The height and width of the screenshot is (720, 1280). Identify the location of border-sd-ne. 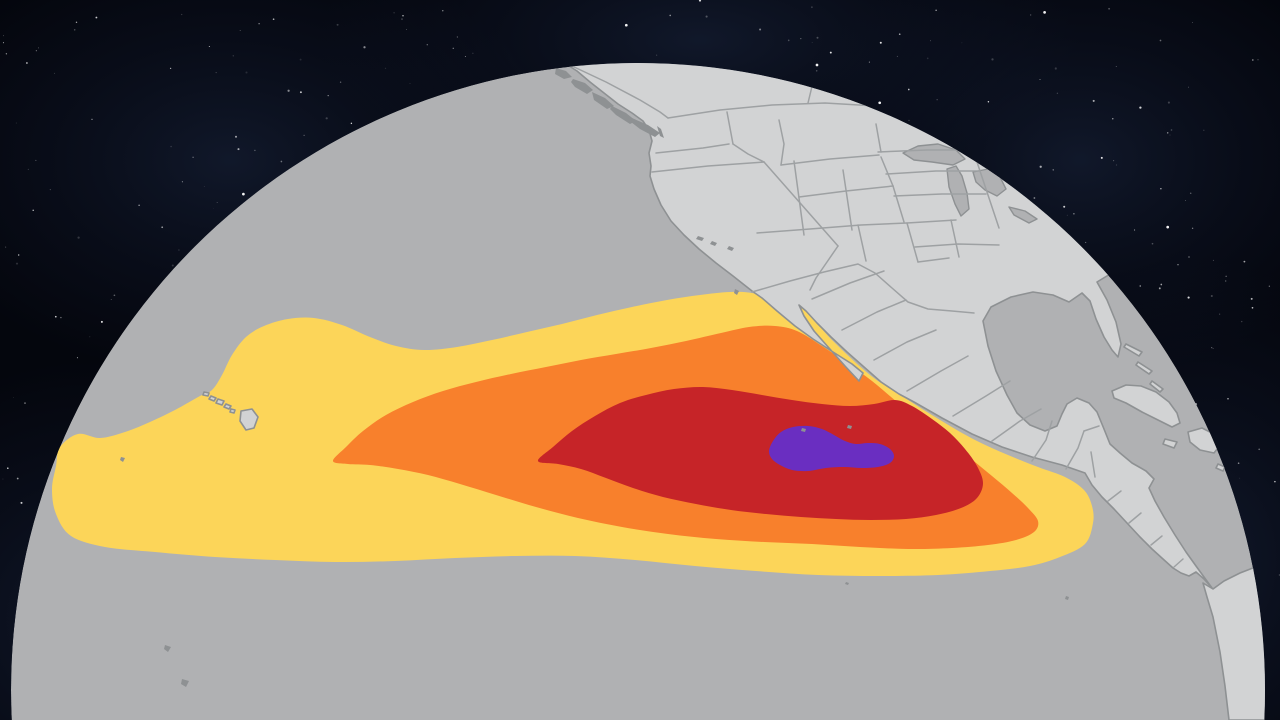
(932, 172).